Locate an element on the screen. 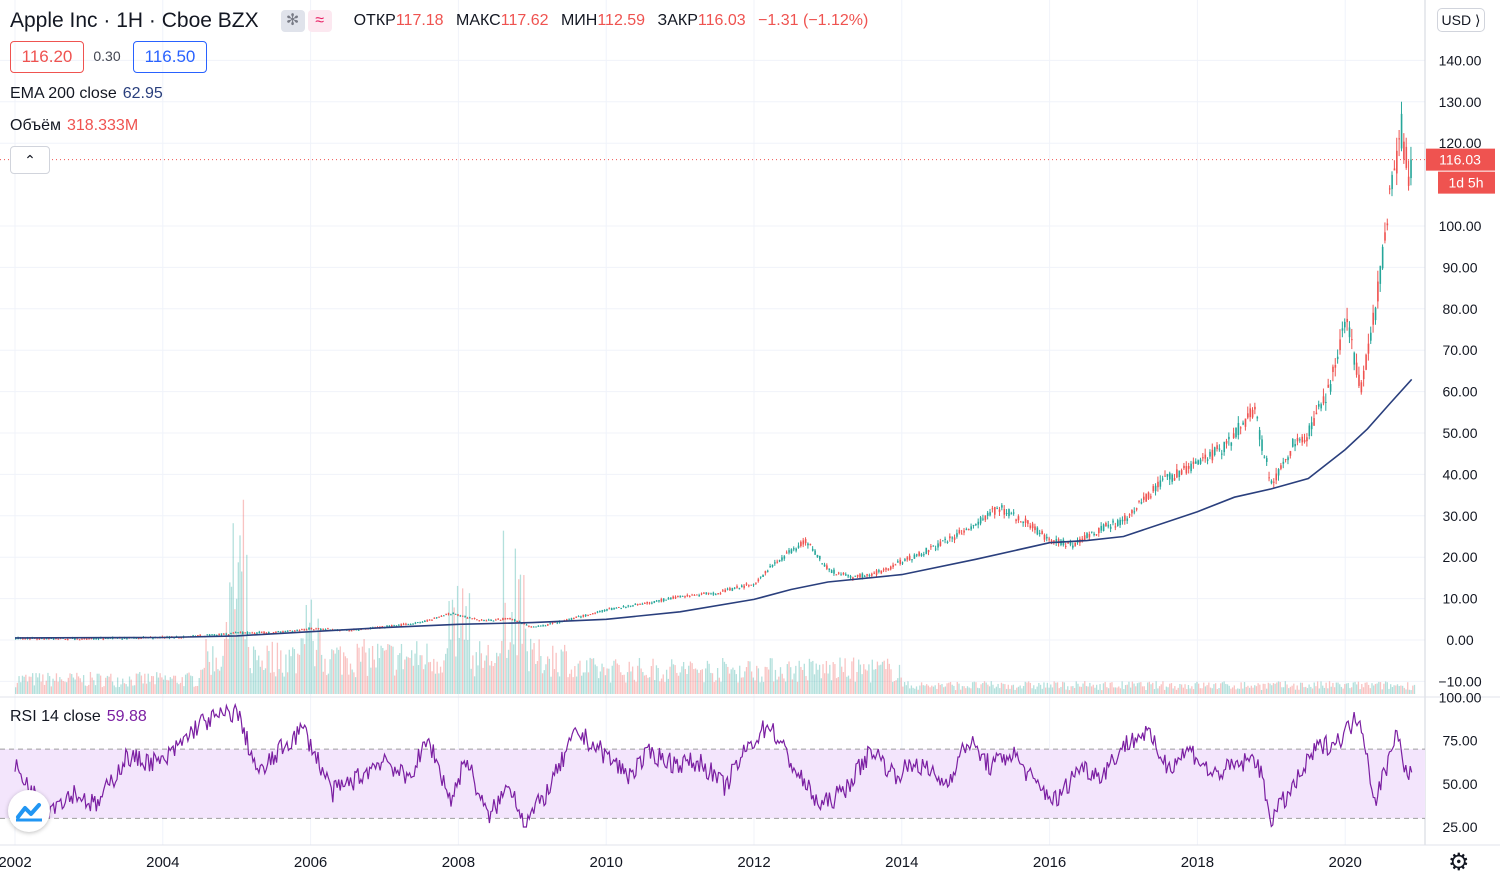 This screenshot has width=1500, height=887. rsi-legend: RSI 14 close 59.88 is located at coordinates (78, 717).